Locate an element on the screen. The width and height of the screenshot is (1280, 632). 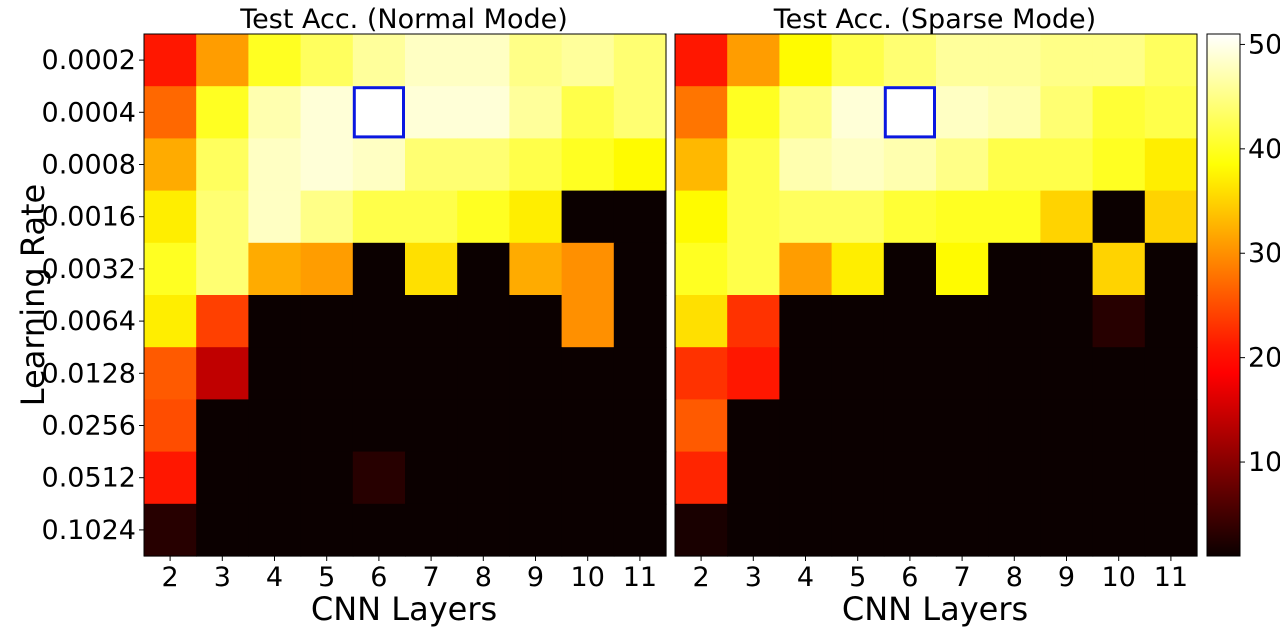
colorbar-tick-label: 50 is located at coordinates (1264, 44).